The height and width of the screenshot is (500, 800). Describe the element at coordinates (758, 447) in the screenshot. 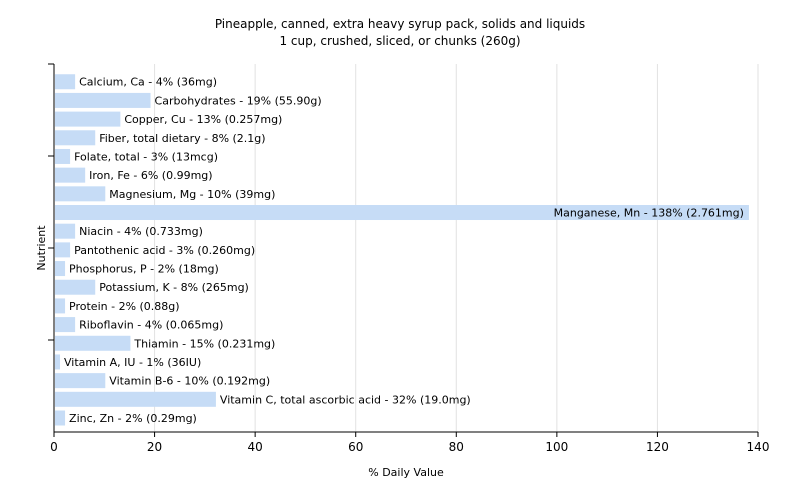

I see `x-tick-label: 140` at that location.